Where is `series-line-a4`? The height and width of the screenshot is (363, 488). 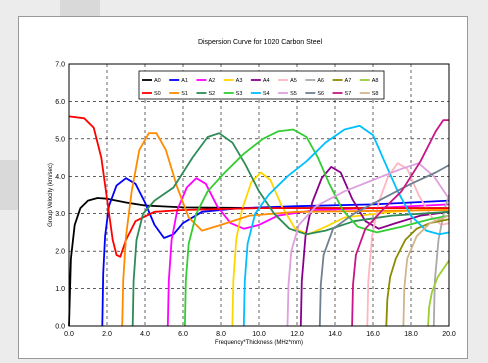 series-line-a4 is located at coordinates (374, 246).